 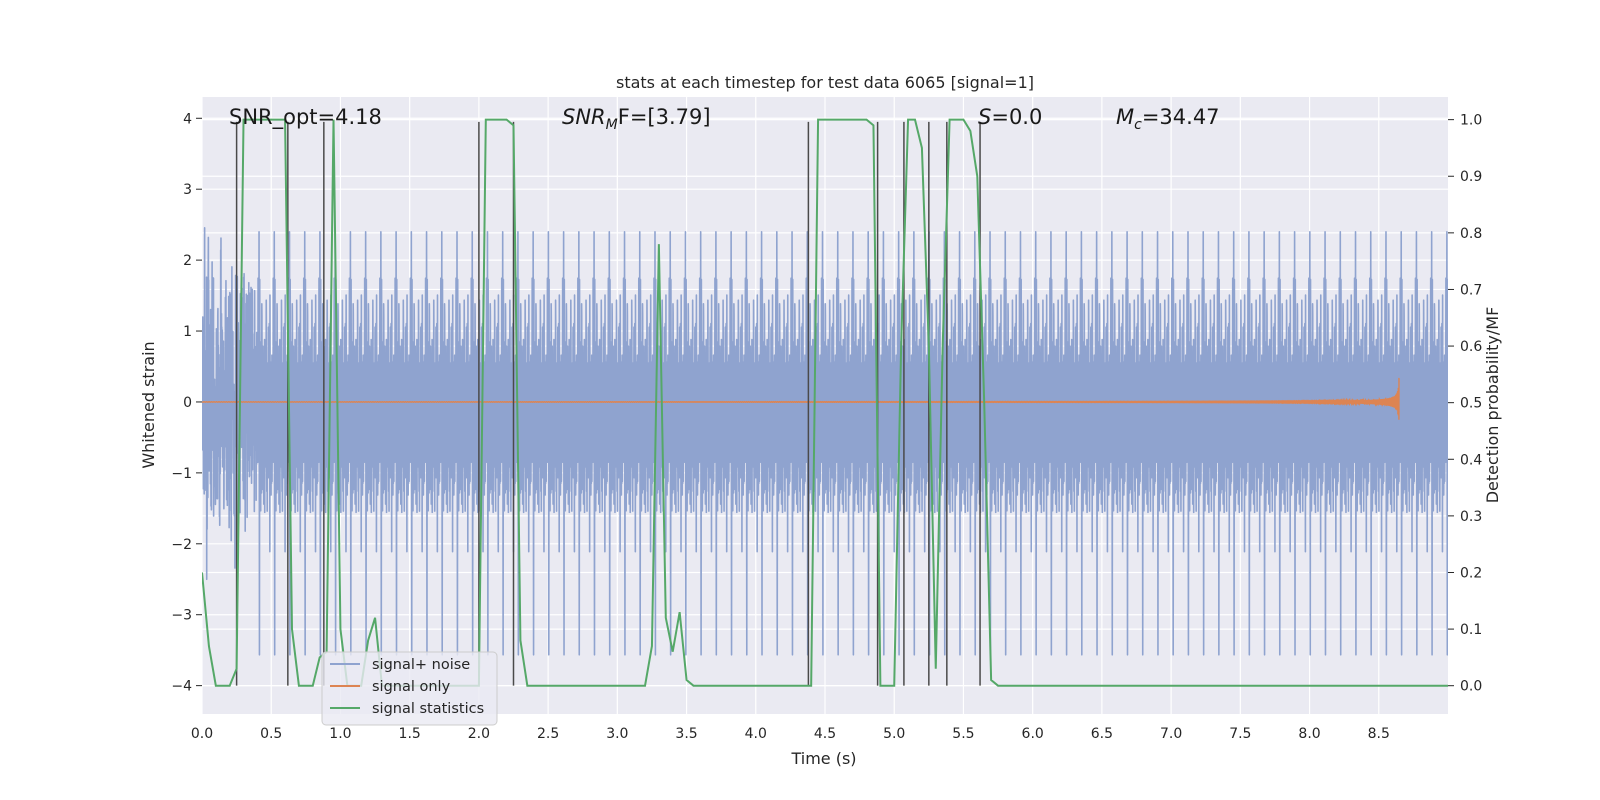 What do you see at coordinates (181, 687) in the screenshot?
I see `y-tick-label: −4` at bounding box center [181, 687].